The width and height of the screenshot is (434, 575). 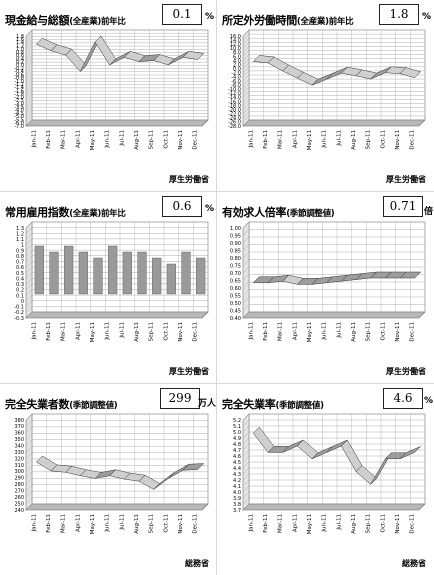 What do you see at coordinates (20, 59) in the screenshot?
I see `y-tick-label: 0.4` at bounding box center [20, 59].